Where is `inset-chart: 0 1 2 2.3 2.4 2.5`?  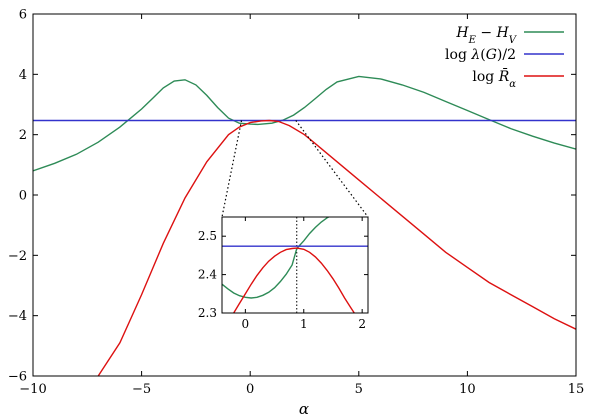 inset-chart: 0 1 2 2.3 2.4 2.5 is located at coordinates (283, 273).